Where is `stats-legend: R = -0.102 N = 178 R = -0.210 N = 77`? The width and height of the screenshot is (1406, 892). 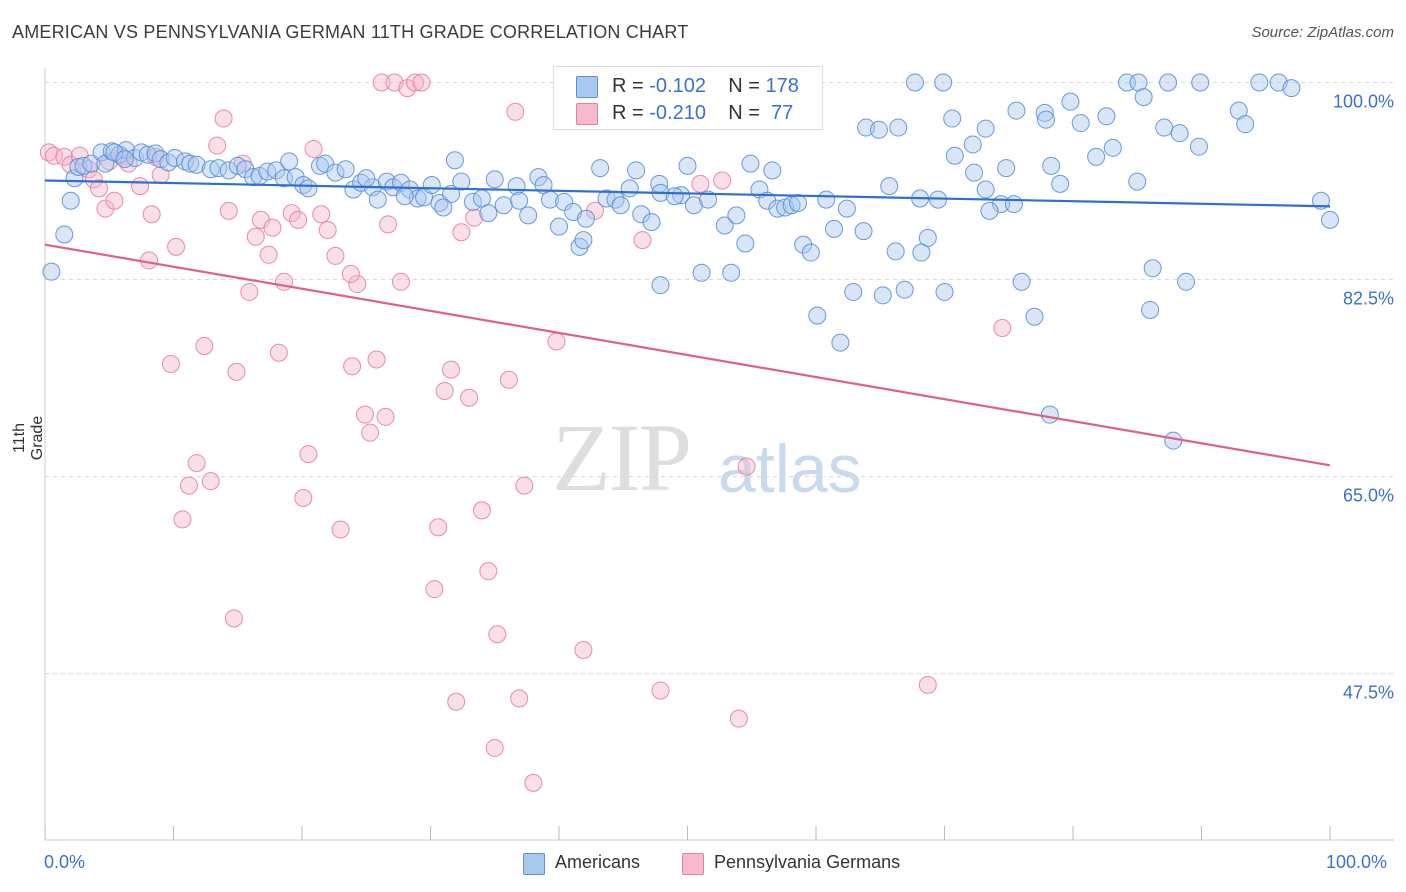 stats-legend: R = -0.102 N = 178 R = -0.210 N = 77 is located at coordinates (688, 98).